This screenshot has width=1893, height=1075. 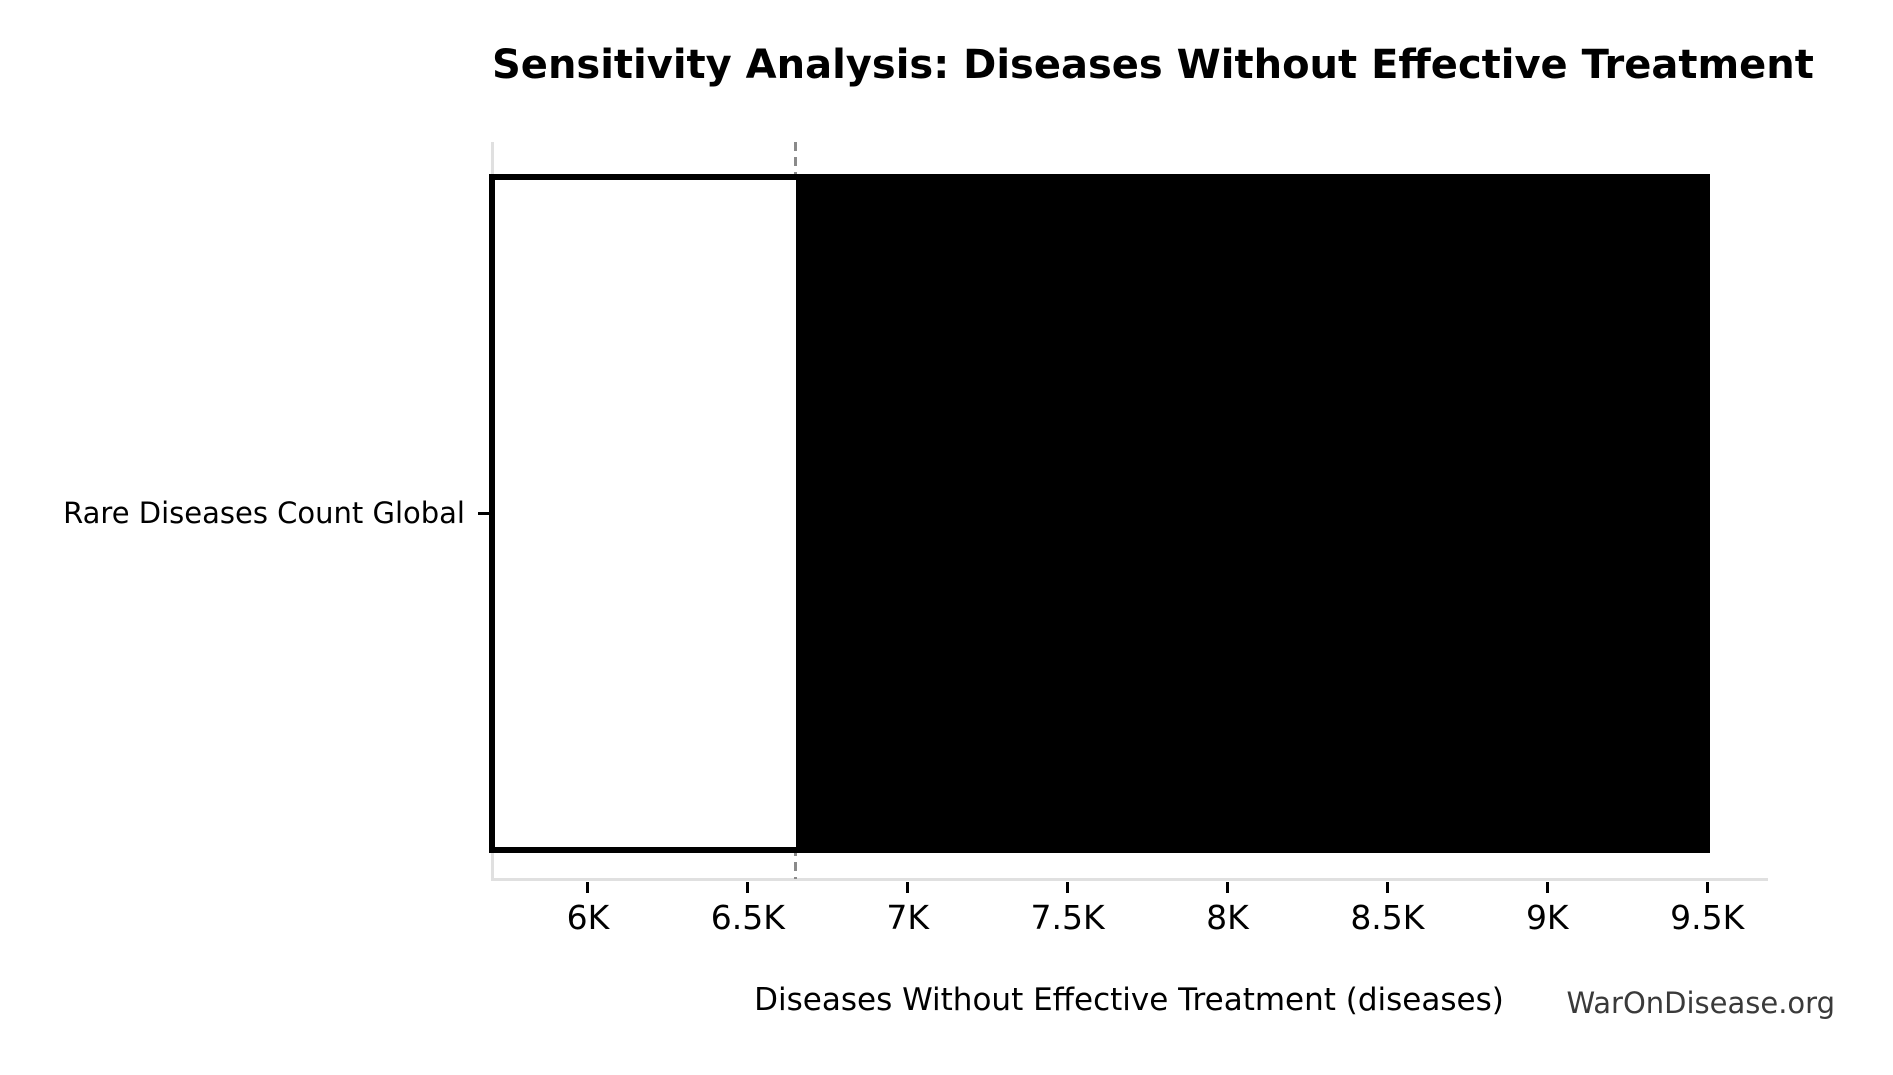 What do you see at coordinates (1700, 1003) in the screenshot?
I see `watermark-text: WarOnDisease.org` at bounding box center [1700, 1003].